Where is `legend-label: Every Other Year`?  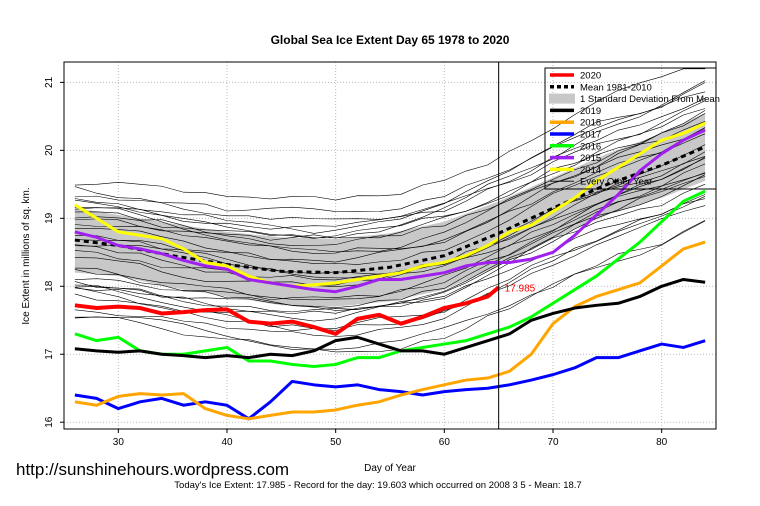 legend-label: Every Other Year is located at coordinates (616, 182).